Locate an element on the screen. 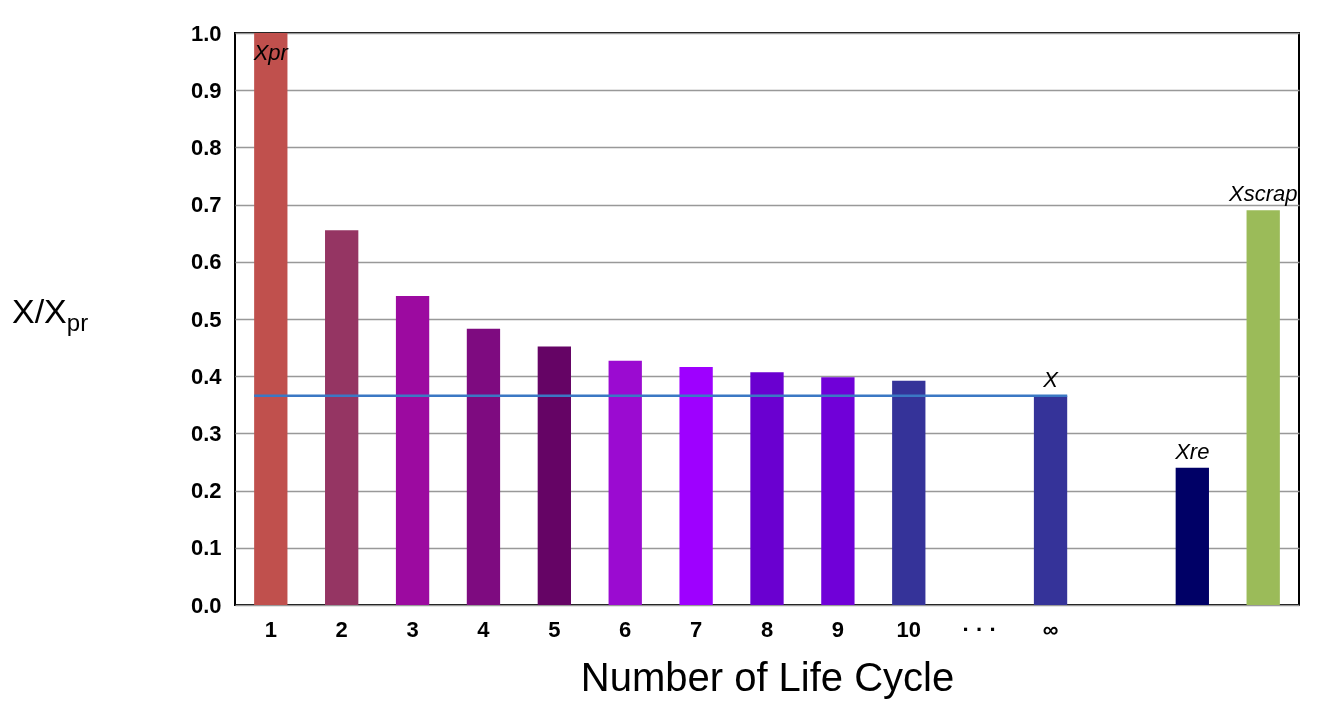 Image resolution: width=1324 pixels, height=728 pixels. y-tick-label: 0.6 is located at coordinates (206, 262).